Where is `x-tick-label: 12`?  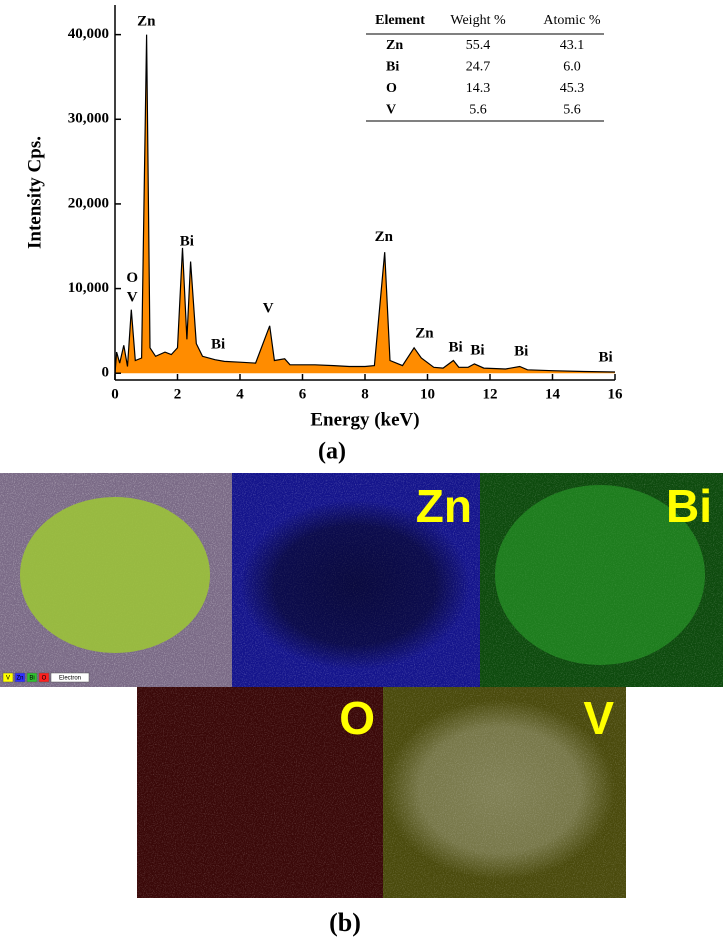 x-tick-label: 12 is located at coordinates (490, 394).